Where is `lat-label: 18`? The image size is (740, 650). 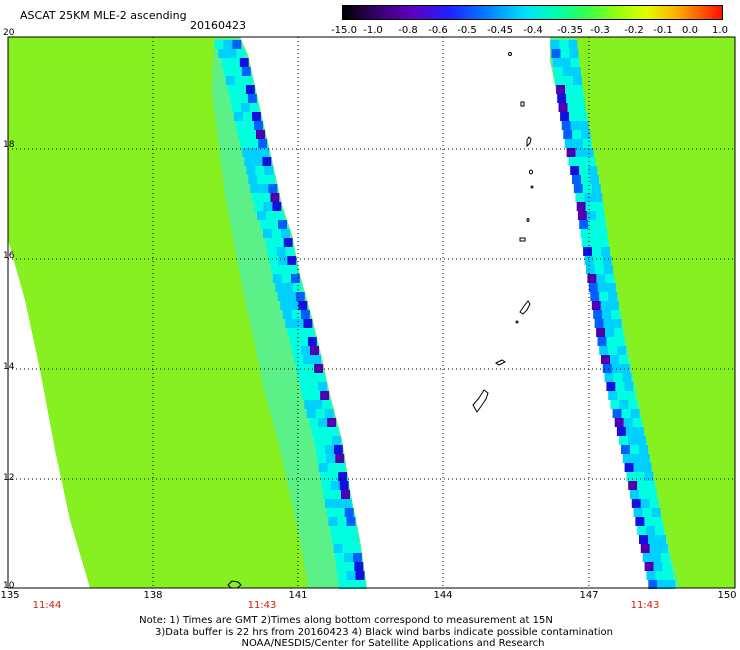
lat-label: 18 is located at coordinates (9, 145).